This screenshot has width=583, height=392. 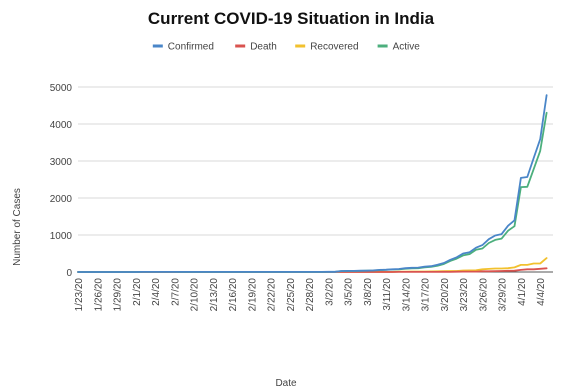 What do you see at coordinates (61, 125) in the screenshot?
I see `y-tick-label: 4000` at bounding box center [61, 125].